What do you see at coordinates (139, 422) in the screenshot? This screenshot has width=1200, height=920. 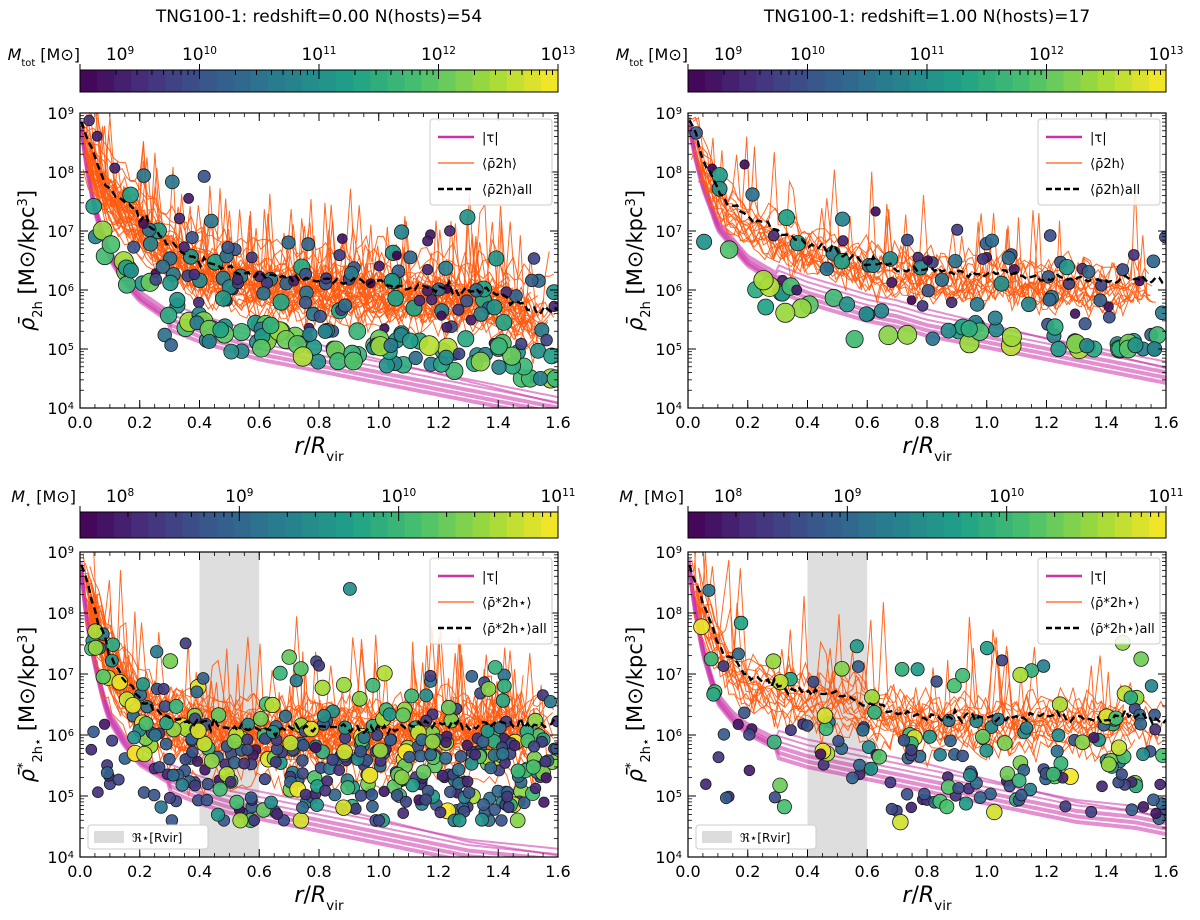 I see `x-tick-label: 0.2` at bounding box center [139, 422].